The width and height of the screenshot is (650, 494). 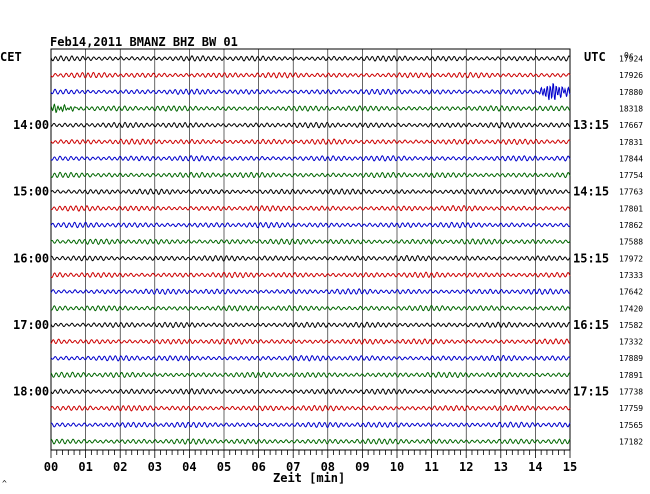 I want to click on trace-offset-label: 17862, so click(x=631, y=225).